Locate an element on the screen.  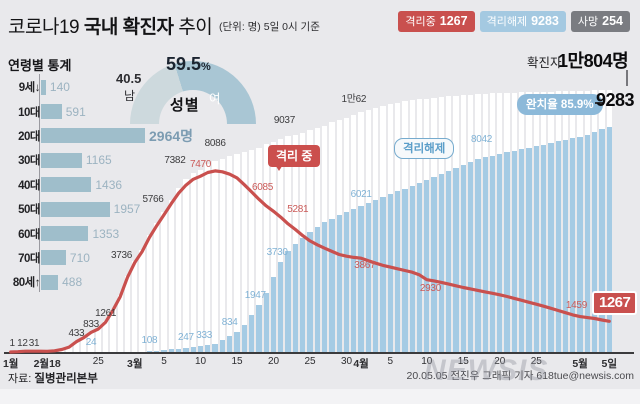
data-label: 3730 is located at coordinates (277, 252).